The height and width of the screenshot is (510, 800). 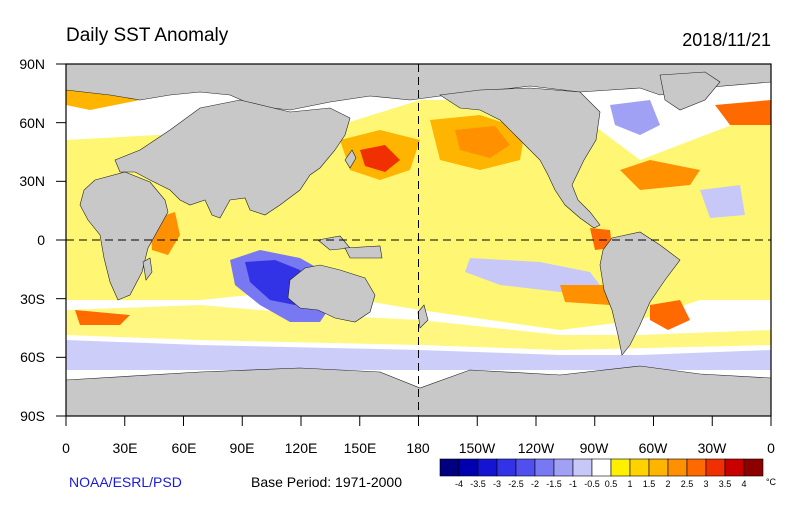 What do you see at coordinates (124, 236) in the screenshot?
I see `africa` at bounding box center [124, 236].